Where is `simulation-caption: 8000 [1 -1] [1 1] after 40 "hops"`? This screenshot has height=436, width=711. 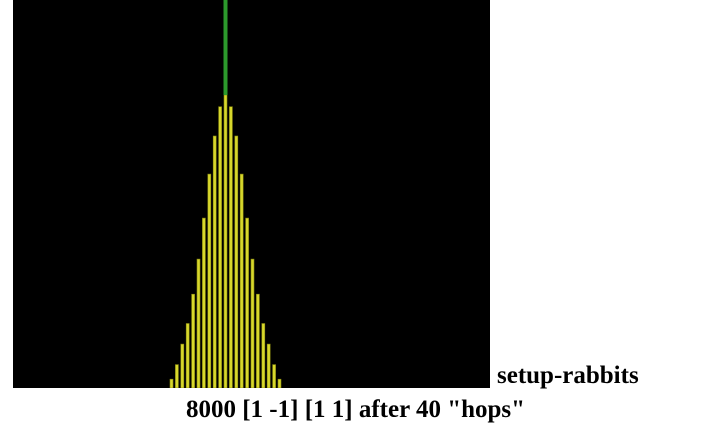 simulation-caption: 8000 [1 -1] [1 1] after 40 "hops" is located at coordinates (355, 409).